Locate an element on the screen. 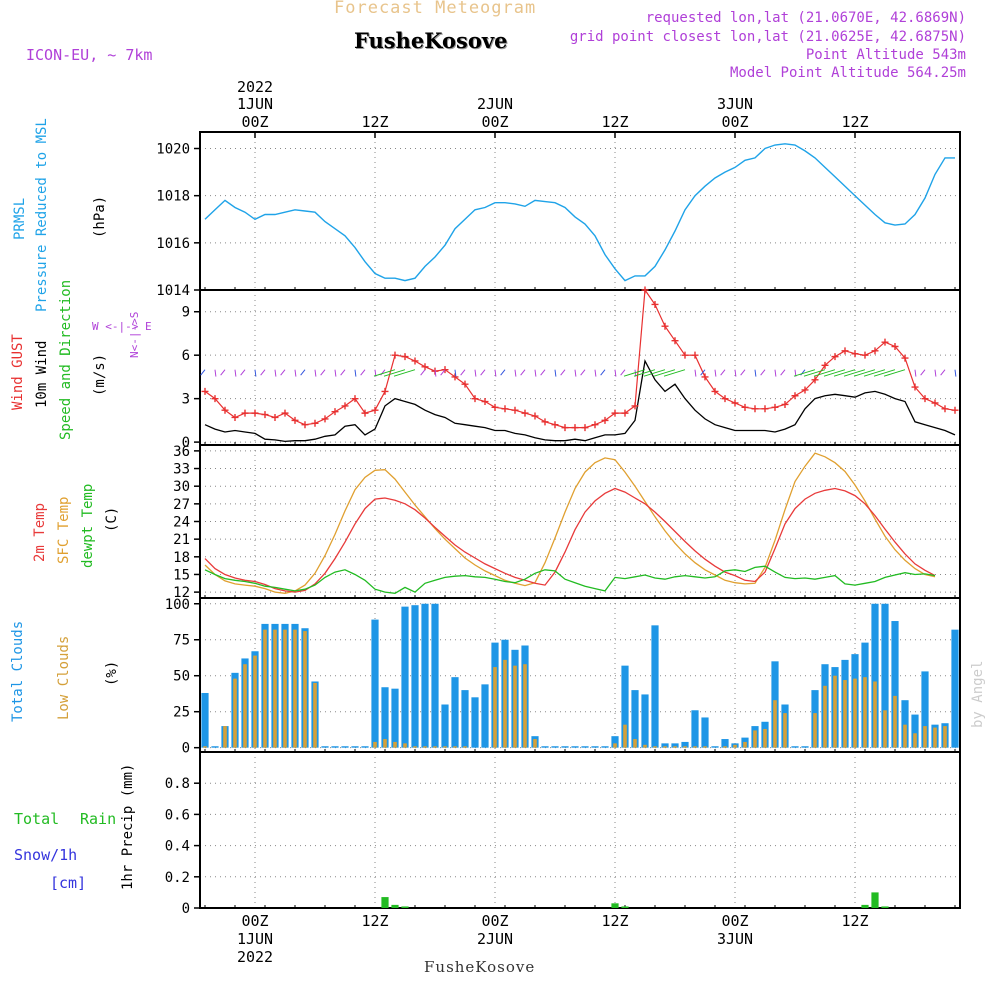  y-tick-label: 18 is located at coordinates (181, 558).